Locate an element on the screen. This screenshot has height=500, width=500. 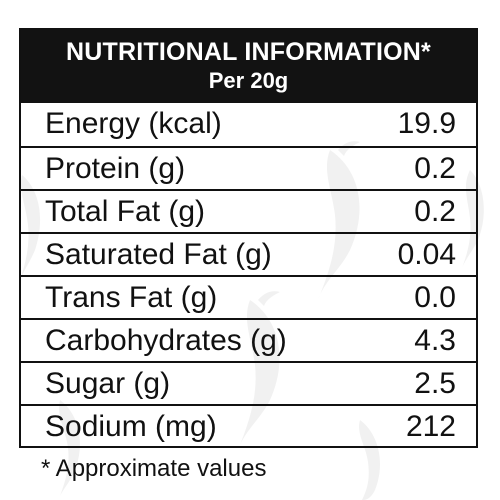
row-label: Sodium (mg) is located at coordinates (131, 426).